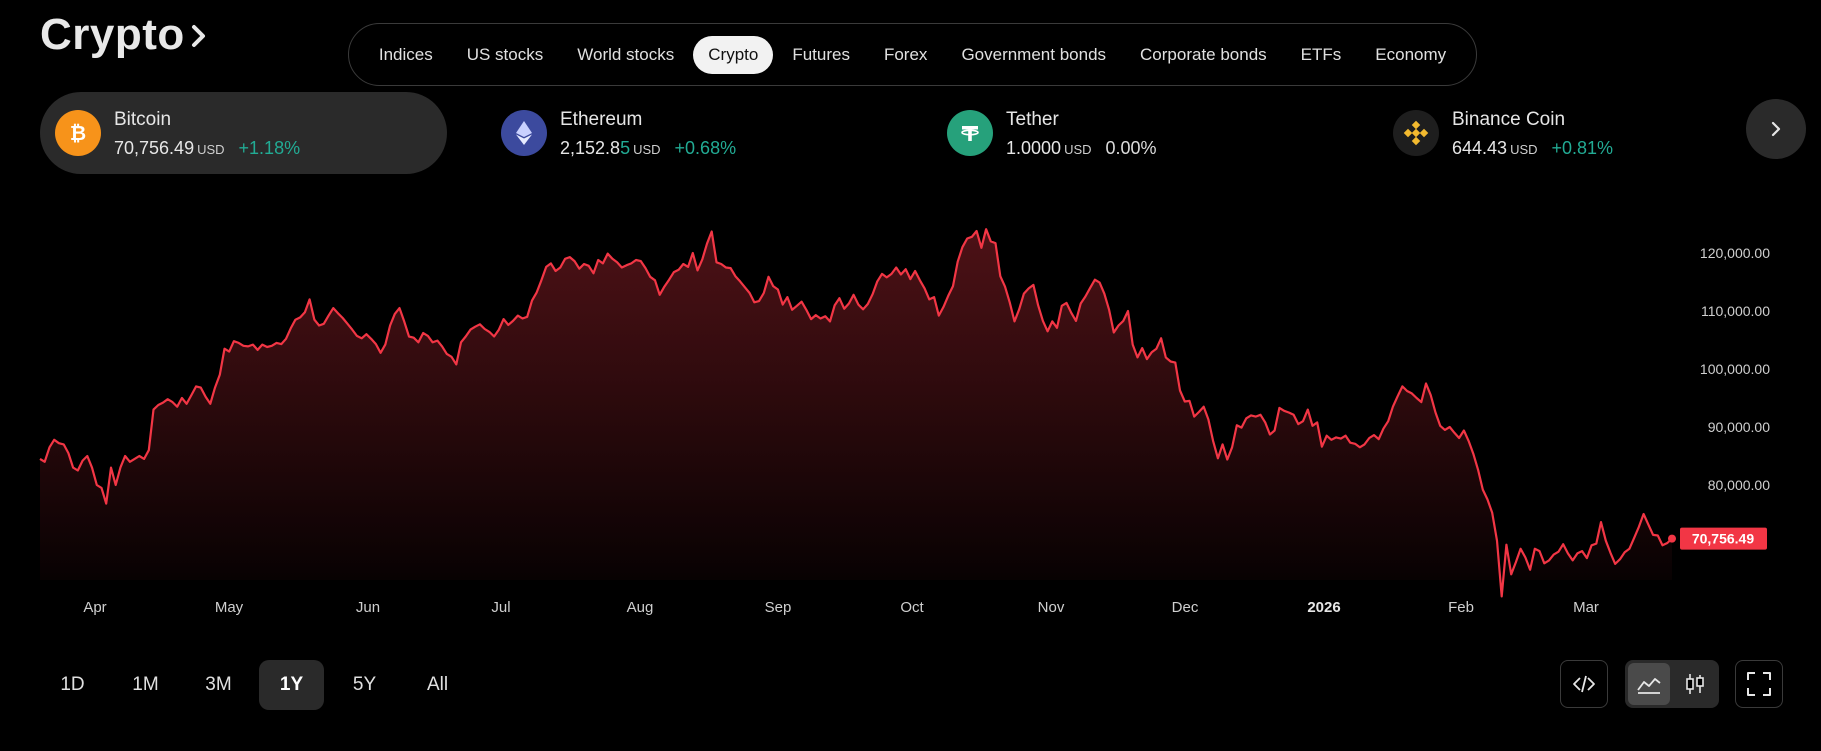 The height and width of the screenshot is (751, 1821). Describe the element at coordinates (778, 607) in the screenshot. I see `x-tick-label: Sep` at that location.